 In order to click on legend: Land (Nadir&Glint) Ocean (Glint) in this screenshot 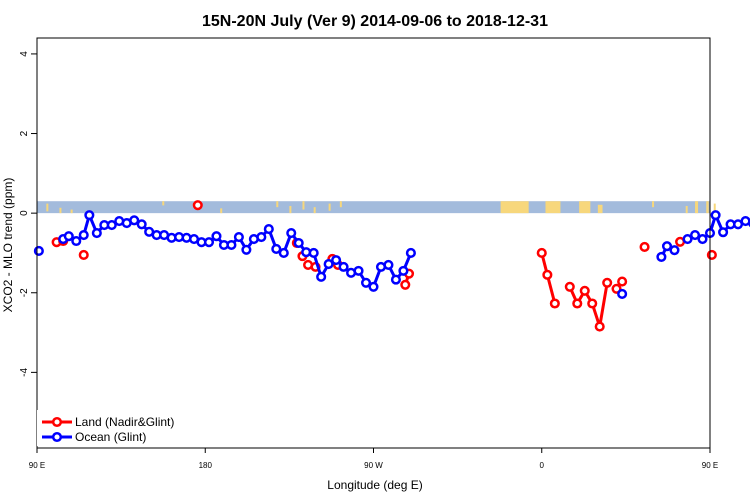, I will do `click(112, 428)`.